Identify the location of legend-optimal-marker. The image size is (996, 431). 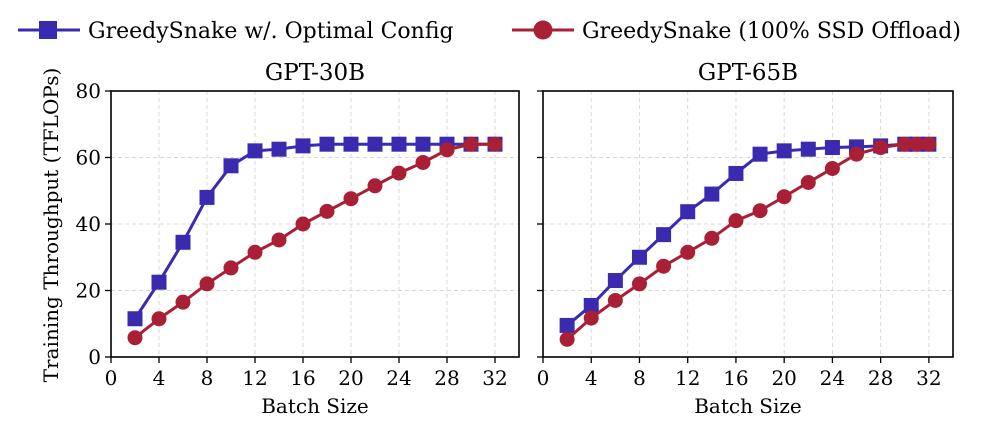
(48, 30).